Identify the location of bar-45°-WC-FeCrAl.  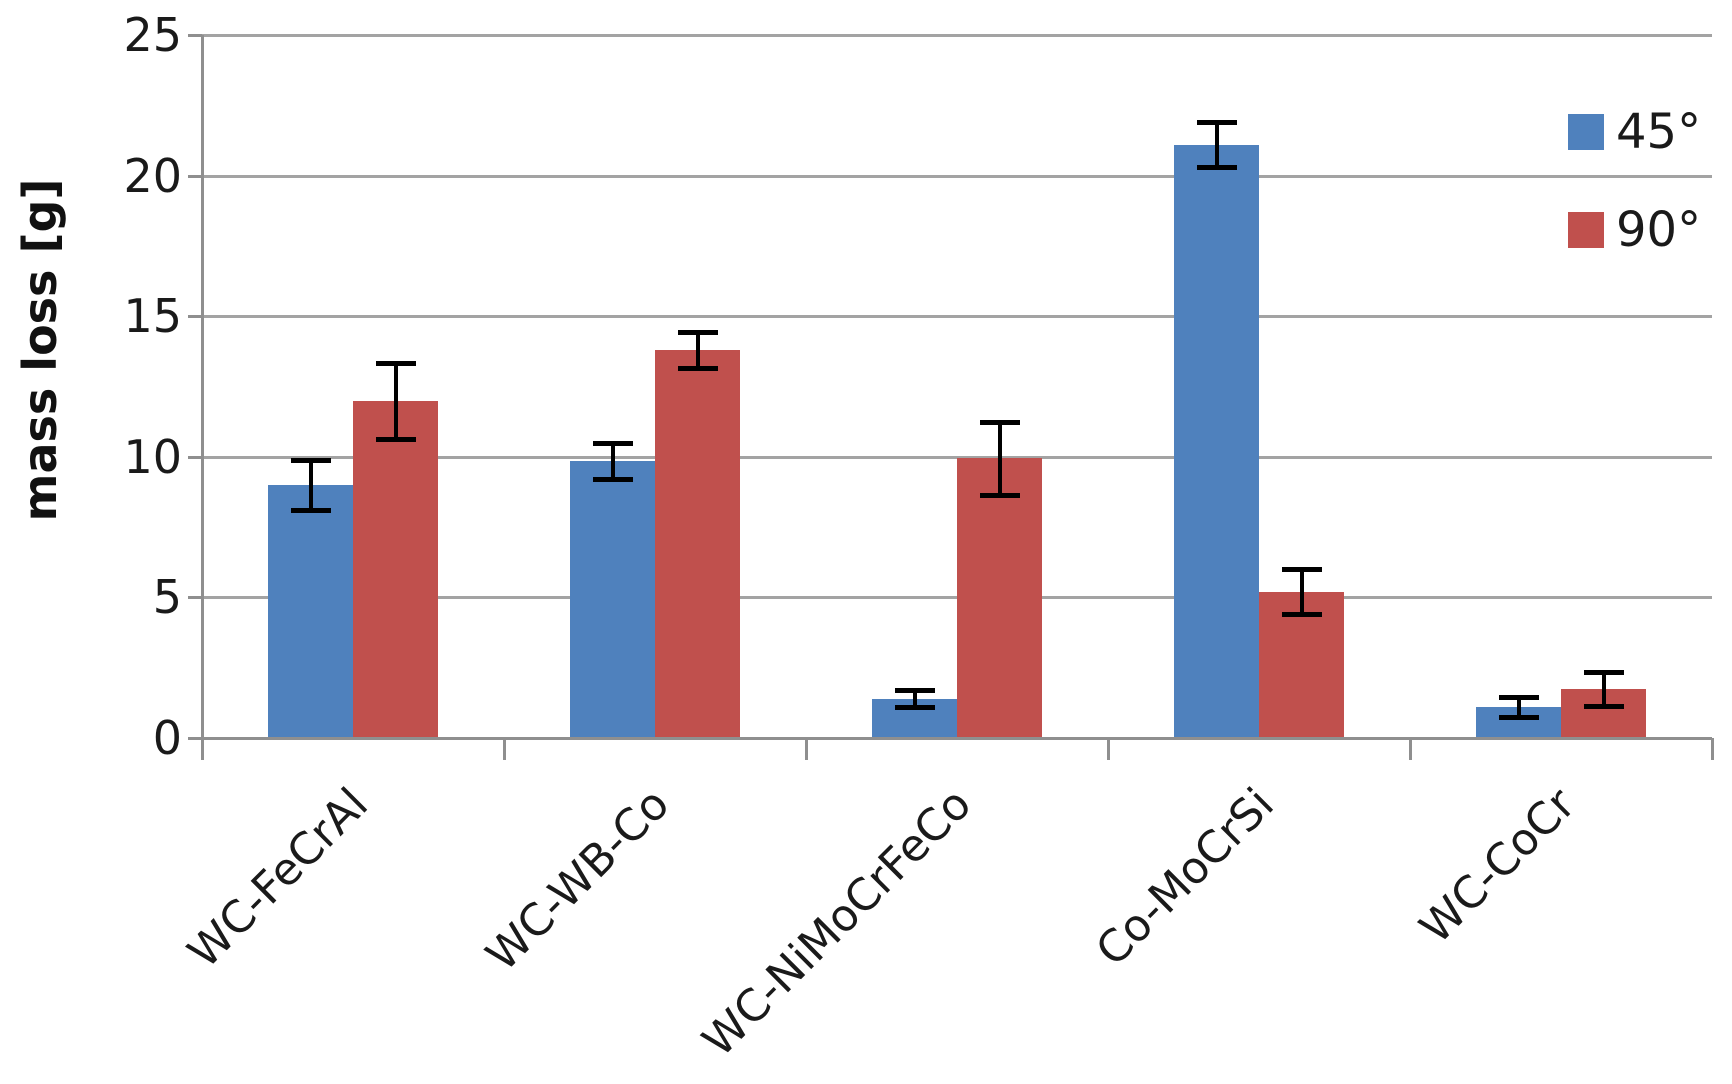
(310, 611).